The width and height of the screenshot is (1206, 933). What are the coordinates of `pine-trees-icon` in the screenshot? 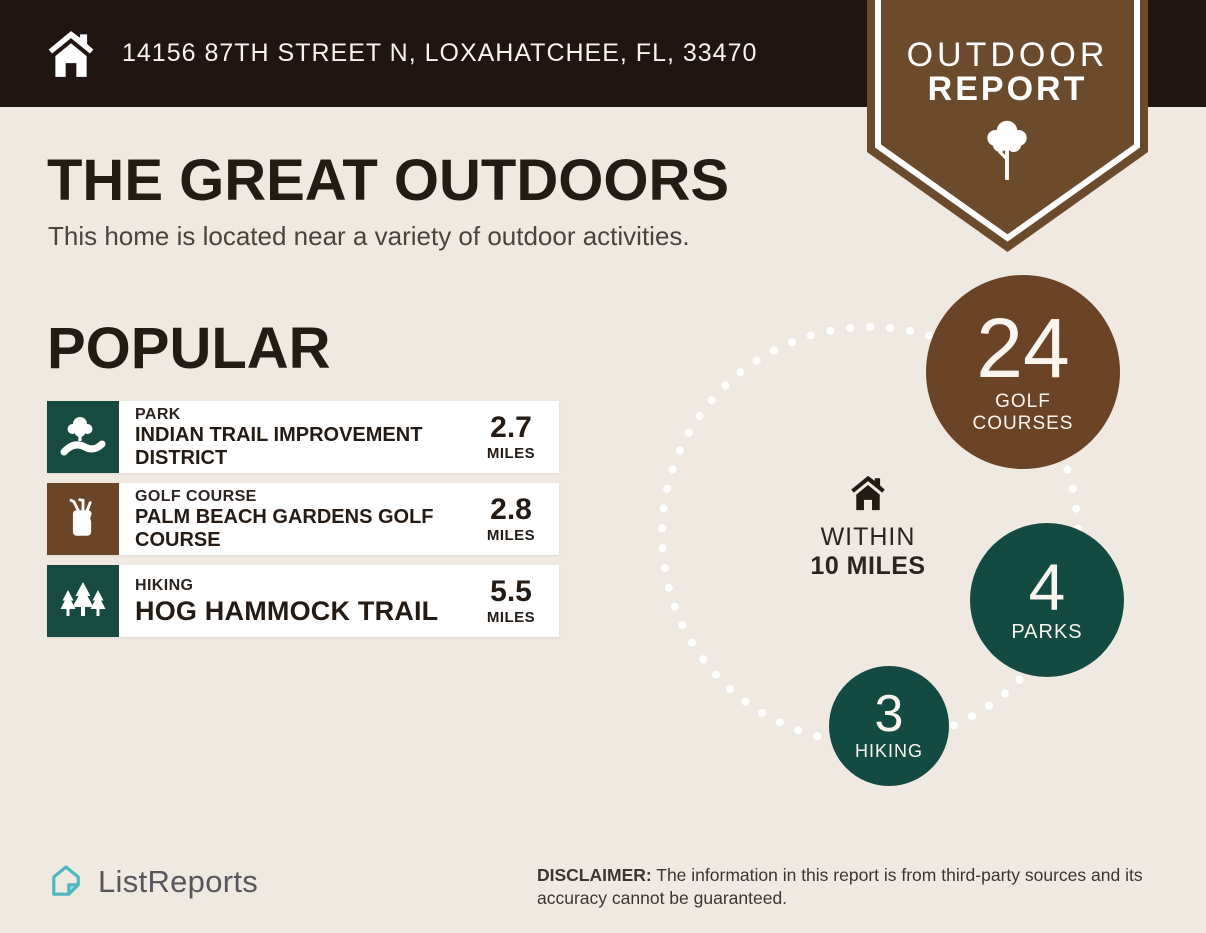 It's located at (83, 599).